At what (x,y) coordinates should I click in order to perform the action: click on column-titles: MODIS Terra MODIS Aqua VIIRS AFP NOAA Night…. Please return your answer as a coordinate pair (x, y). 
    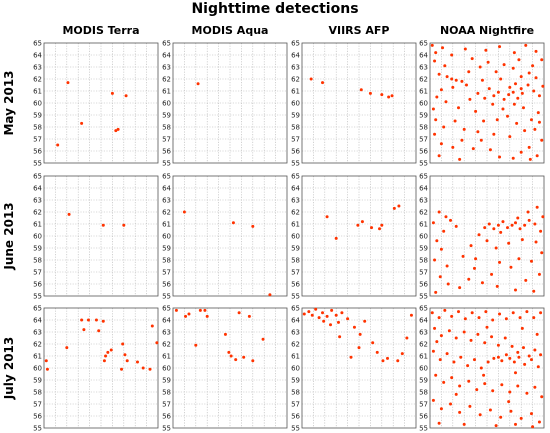
    Looking at the image, I should click on (298, 30).